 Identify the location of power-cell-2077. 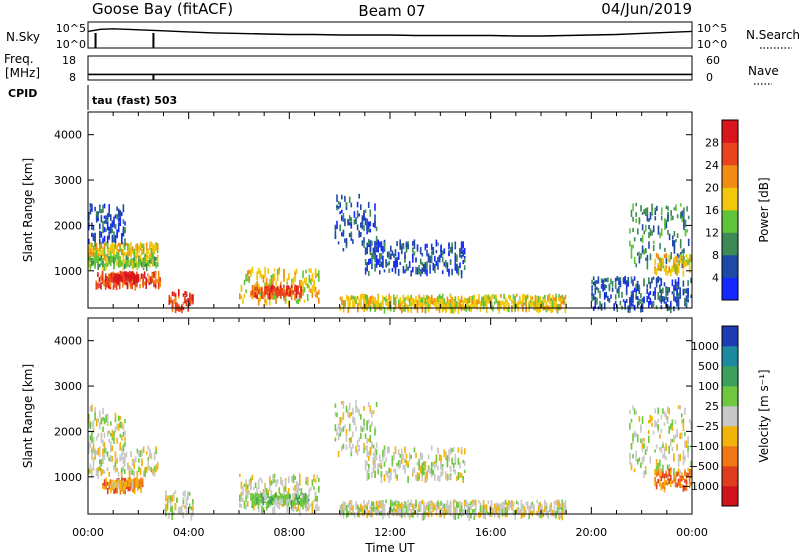
(620, 285).